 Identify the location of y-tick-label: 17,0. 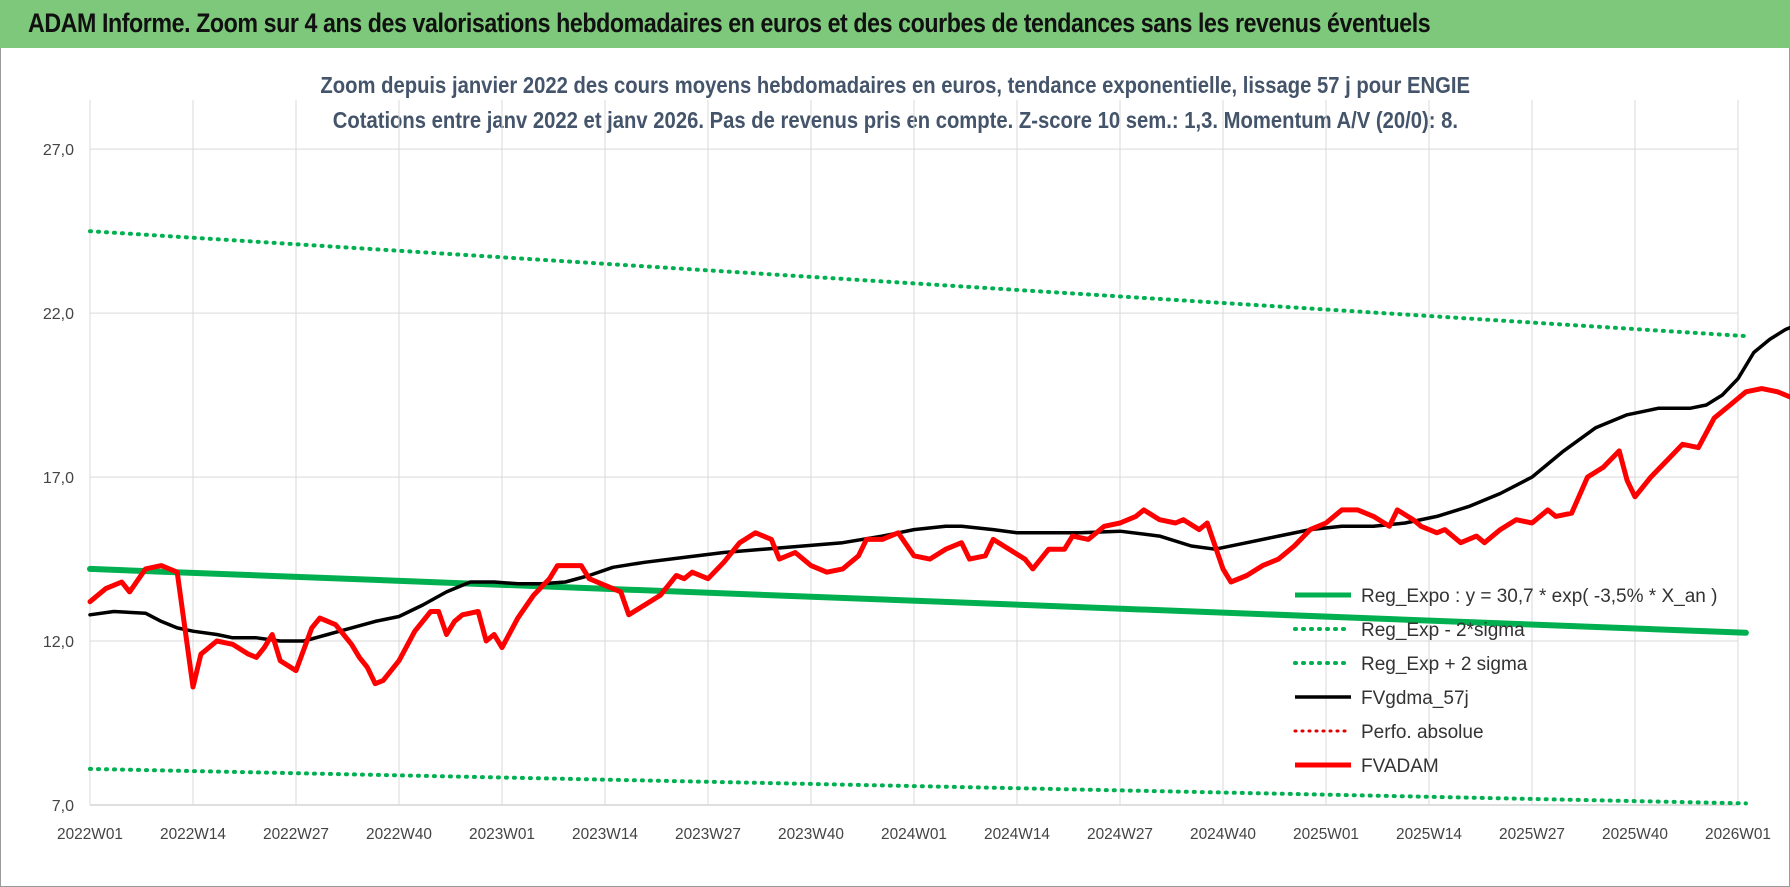
(58, 478).